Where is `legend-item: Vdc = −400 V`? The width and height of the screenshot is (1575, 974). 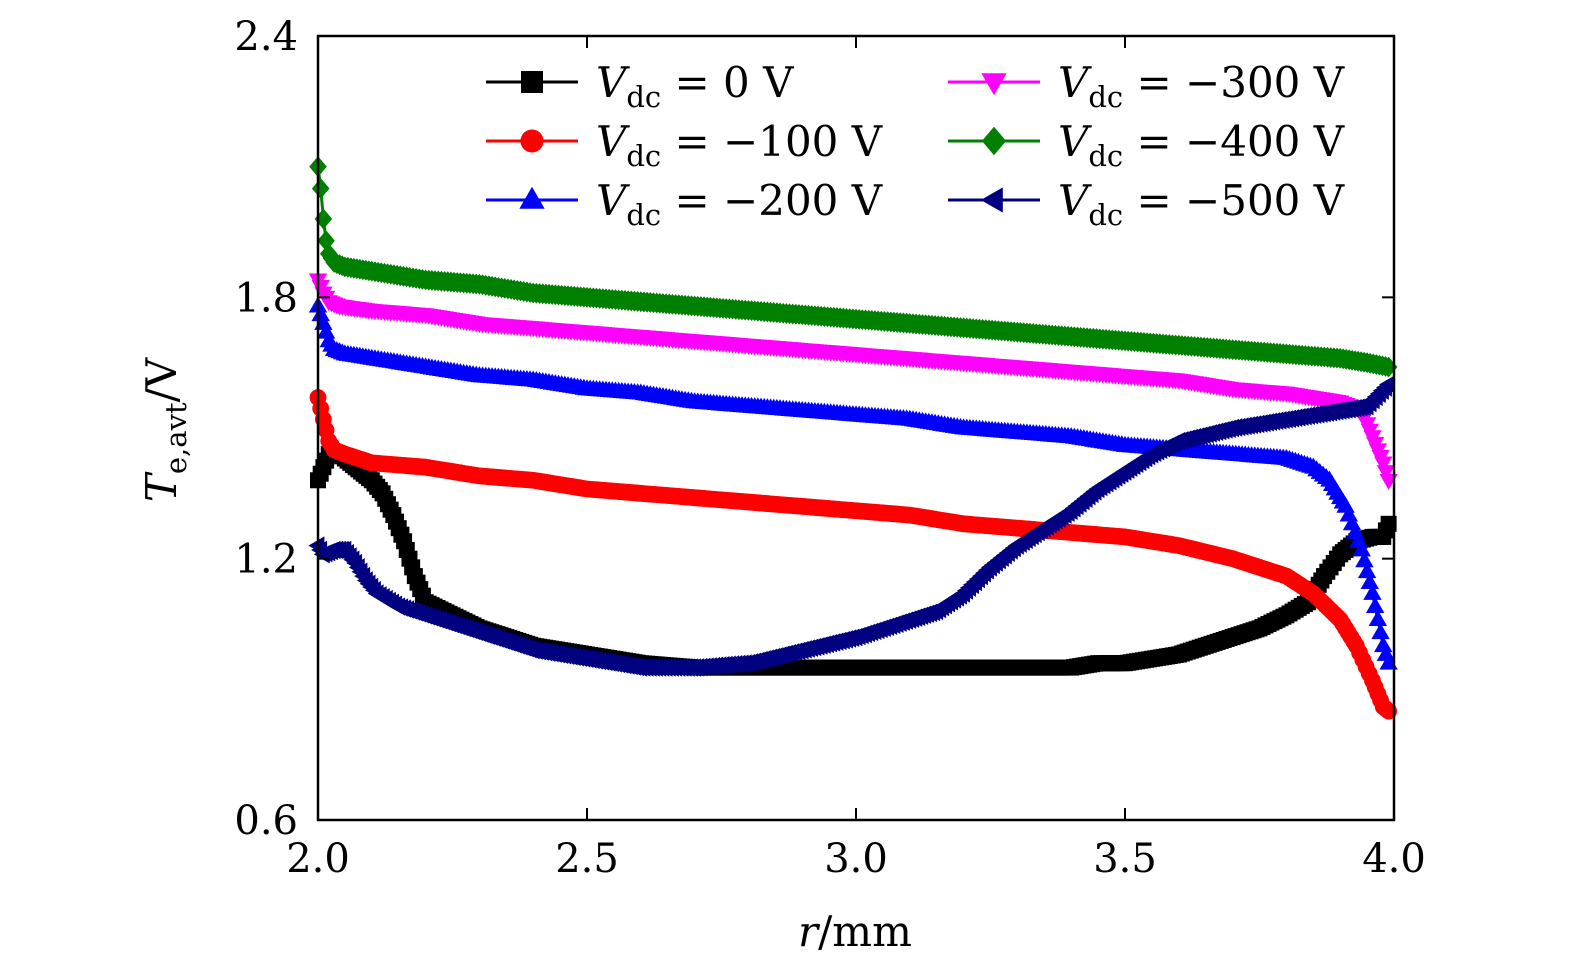
legend-item: Vdc = −400 V is located at coordinates (1146, 145).